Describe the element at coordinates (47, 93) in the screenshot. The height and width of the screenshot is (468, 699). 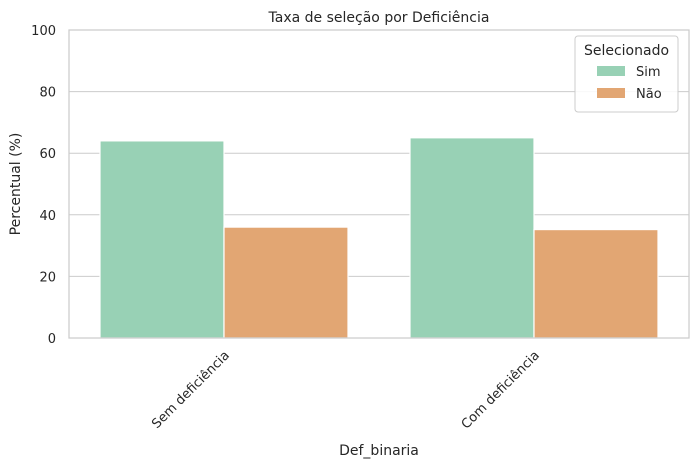
I see `y-tick-label: 80` at that location.